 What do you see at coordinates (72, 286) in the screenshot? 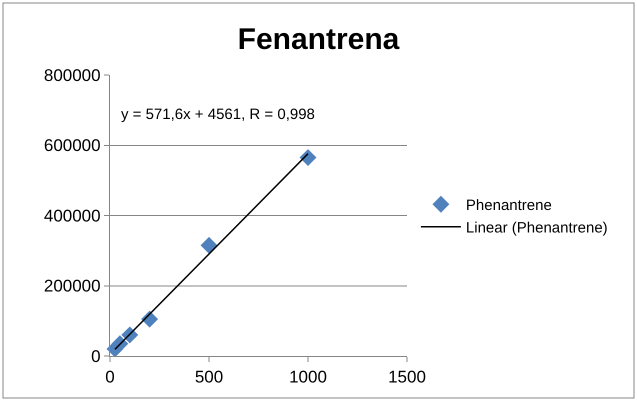
I see `y-tick-label: 200000` at bounding box center [72, 286].